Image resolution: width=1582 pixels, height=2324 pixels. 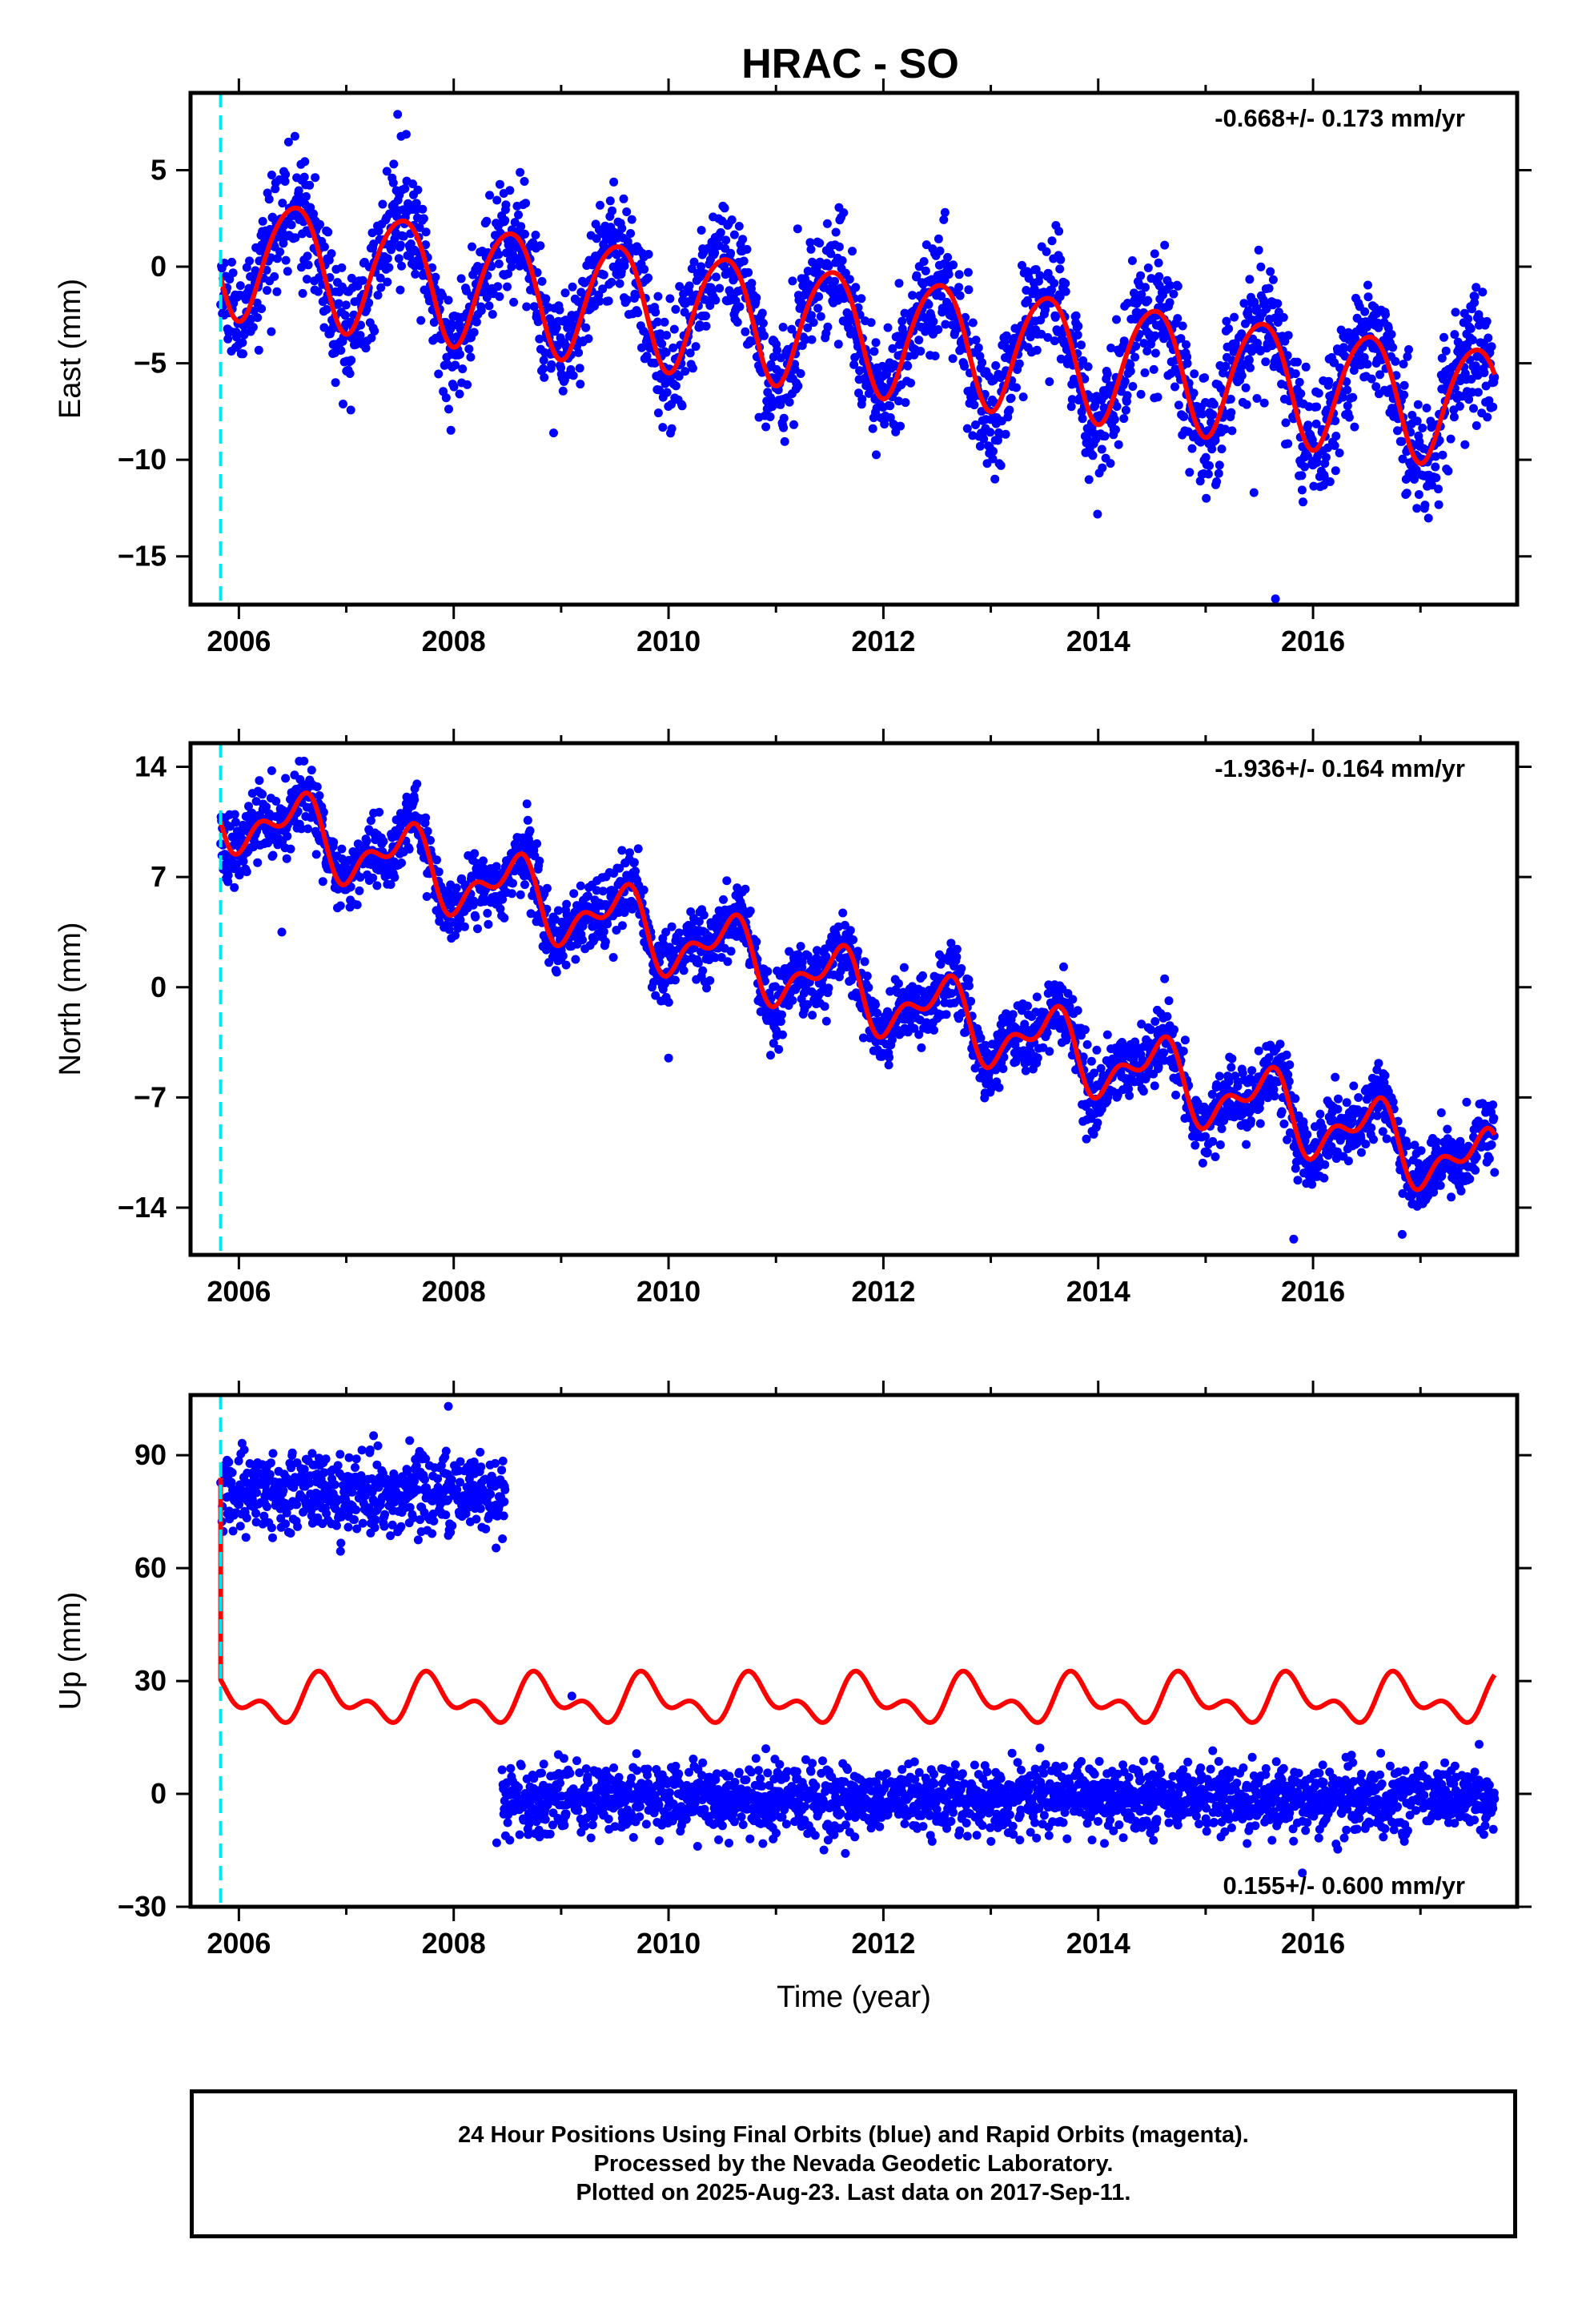 I want to click on east-y-tick-label: 5, so click(x=159, y=169).